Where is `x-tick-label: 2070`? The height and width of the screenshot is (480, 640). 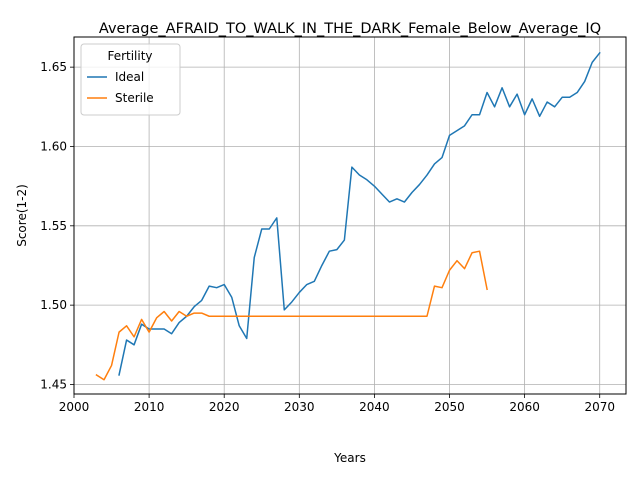
x-tick-label: 2070 is located at coordinates (599, 407).